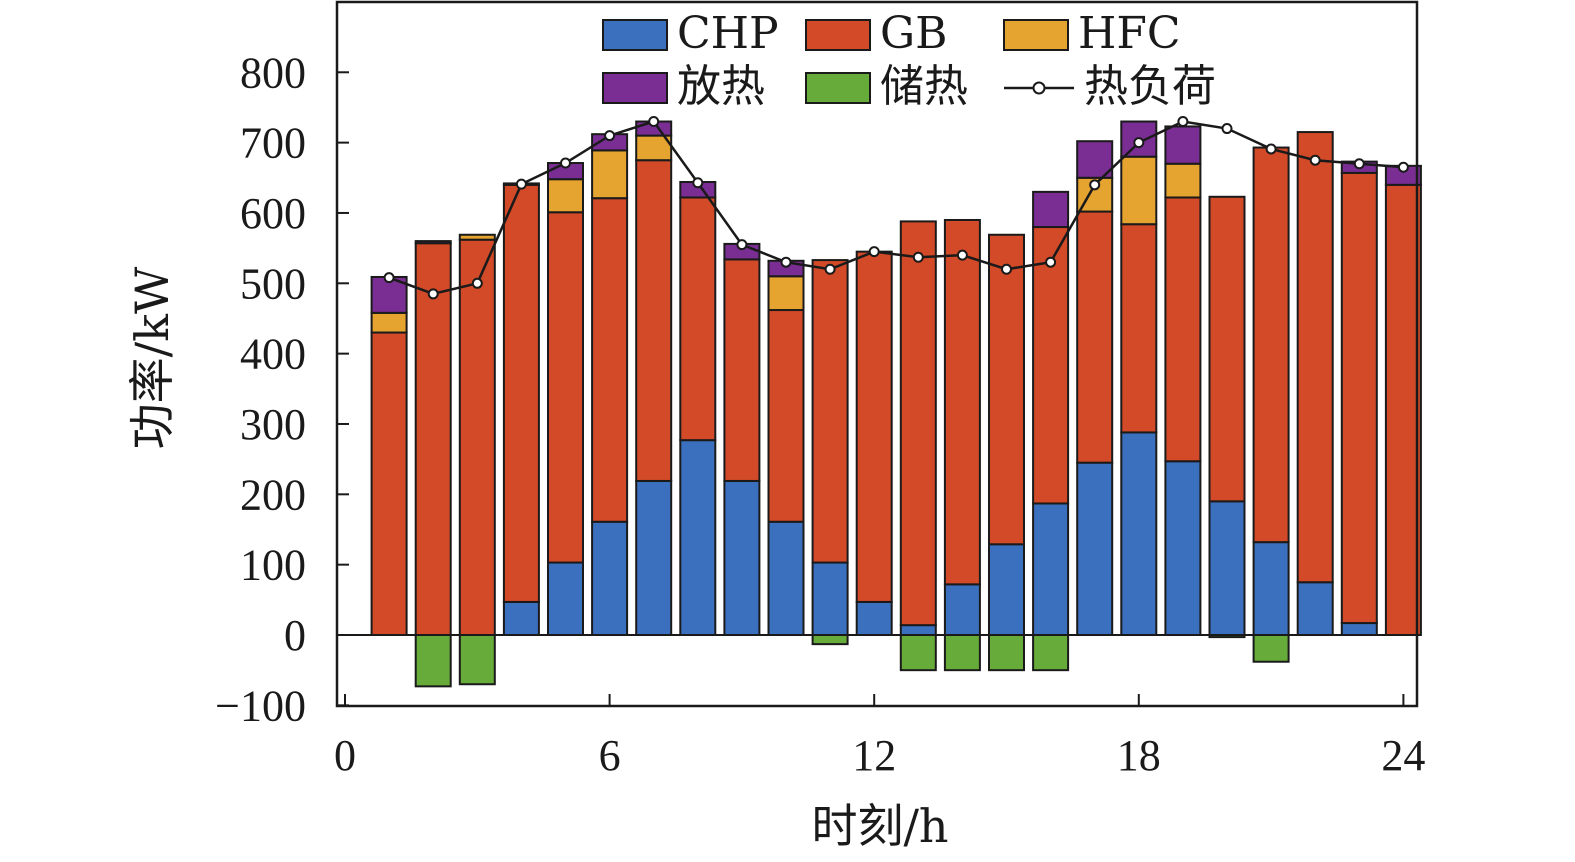  I want to click on load-line-layer, so click(896, 208).